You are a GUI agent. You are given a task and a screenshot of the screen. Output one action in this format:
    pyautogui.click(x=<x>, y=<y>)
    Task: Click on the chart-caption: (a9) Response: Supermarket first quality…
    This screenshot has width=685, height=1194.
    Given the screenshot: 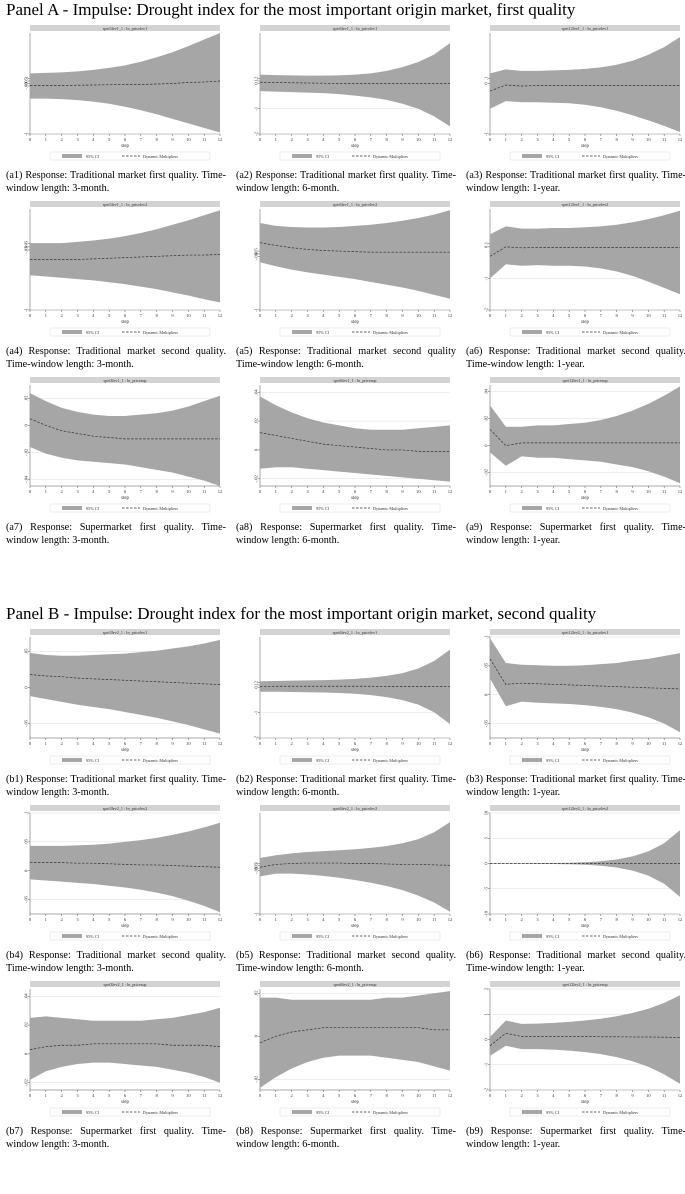 What is the action you would take?
    pyautogui.click(x=575, y=534)
    